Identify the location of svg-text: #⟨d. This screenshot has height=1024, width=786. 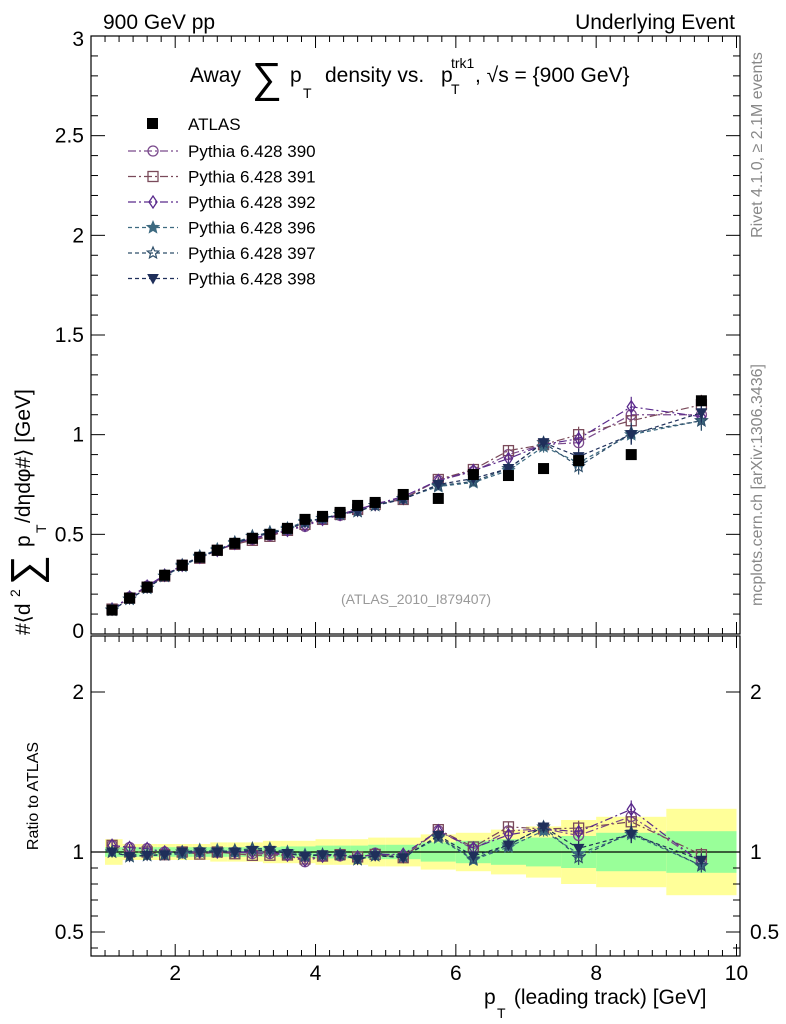
(23, 619).